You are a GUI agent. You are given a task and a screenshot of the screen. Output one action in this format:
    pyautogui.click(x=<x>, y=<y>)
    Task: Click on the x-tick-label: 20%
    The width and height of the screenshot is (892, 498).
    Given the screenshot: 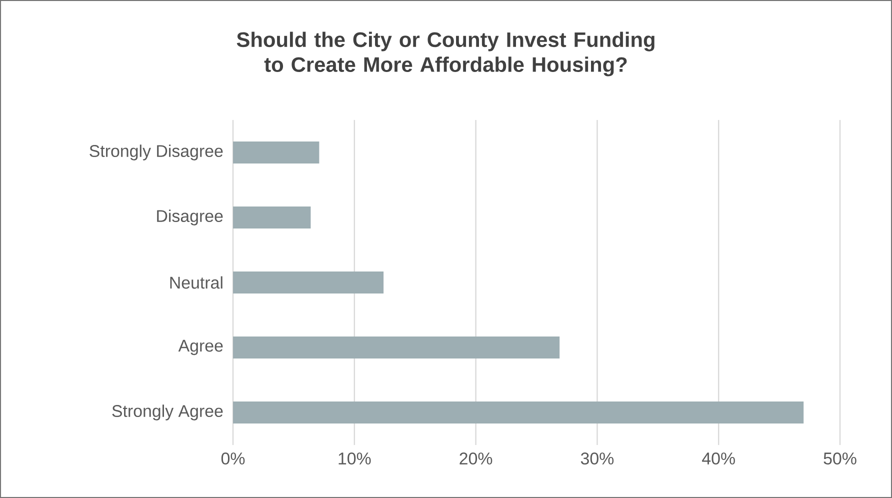 What is the action you would take?
    pyautogui.click(x=476, y=458)
    